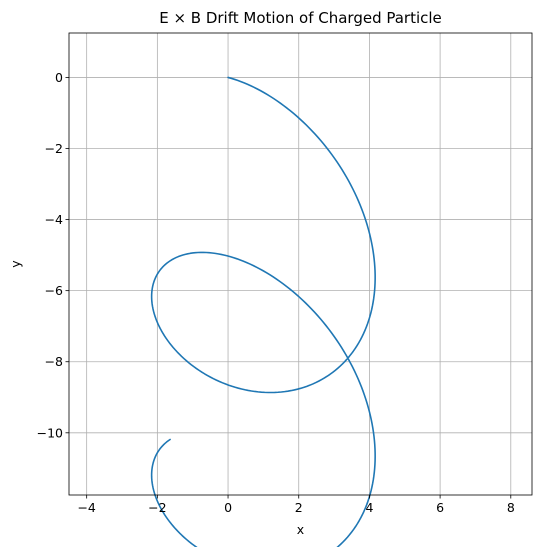 The height and width of the screenshot is (547, 543). Describe the element at coordinates (50, 432) in the screenshot. I see `y-tick-label: −10` at that location.